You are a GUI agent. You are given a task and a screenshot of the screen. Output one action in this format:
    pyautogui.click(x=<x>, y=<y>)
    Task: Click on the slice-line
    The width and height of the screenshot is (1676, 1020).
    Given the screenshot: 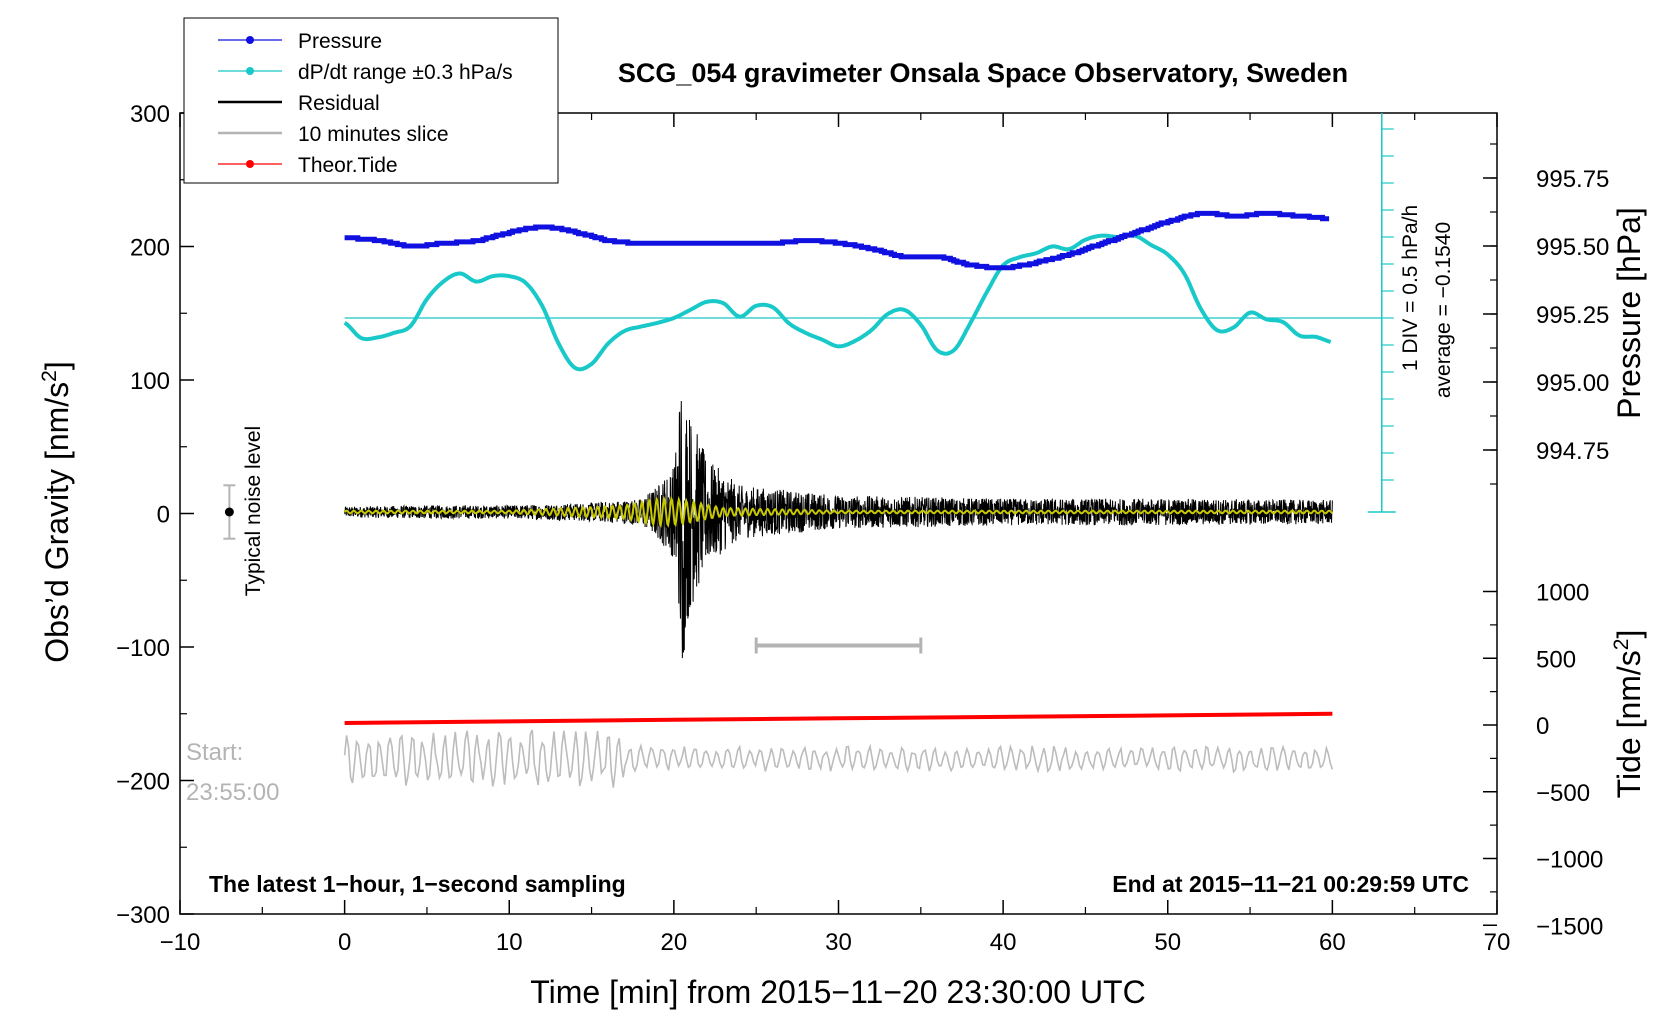 What is the action you would take?
    pyautogui.click(x=838, y=758)
    